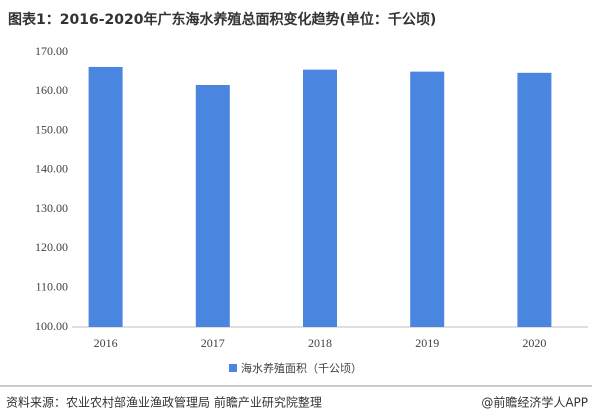 The height and width of the screenshot is (420, 592). I want to click on y-tick-label: 120.00, so click(51, 247).